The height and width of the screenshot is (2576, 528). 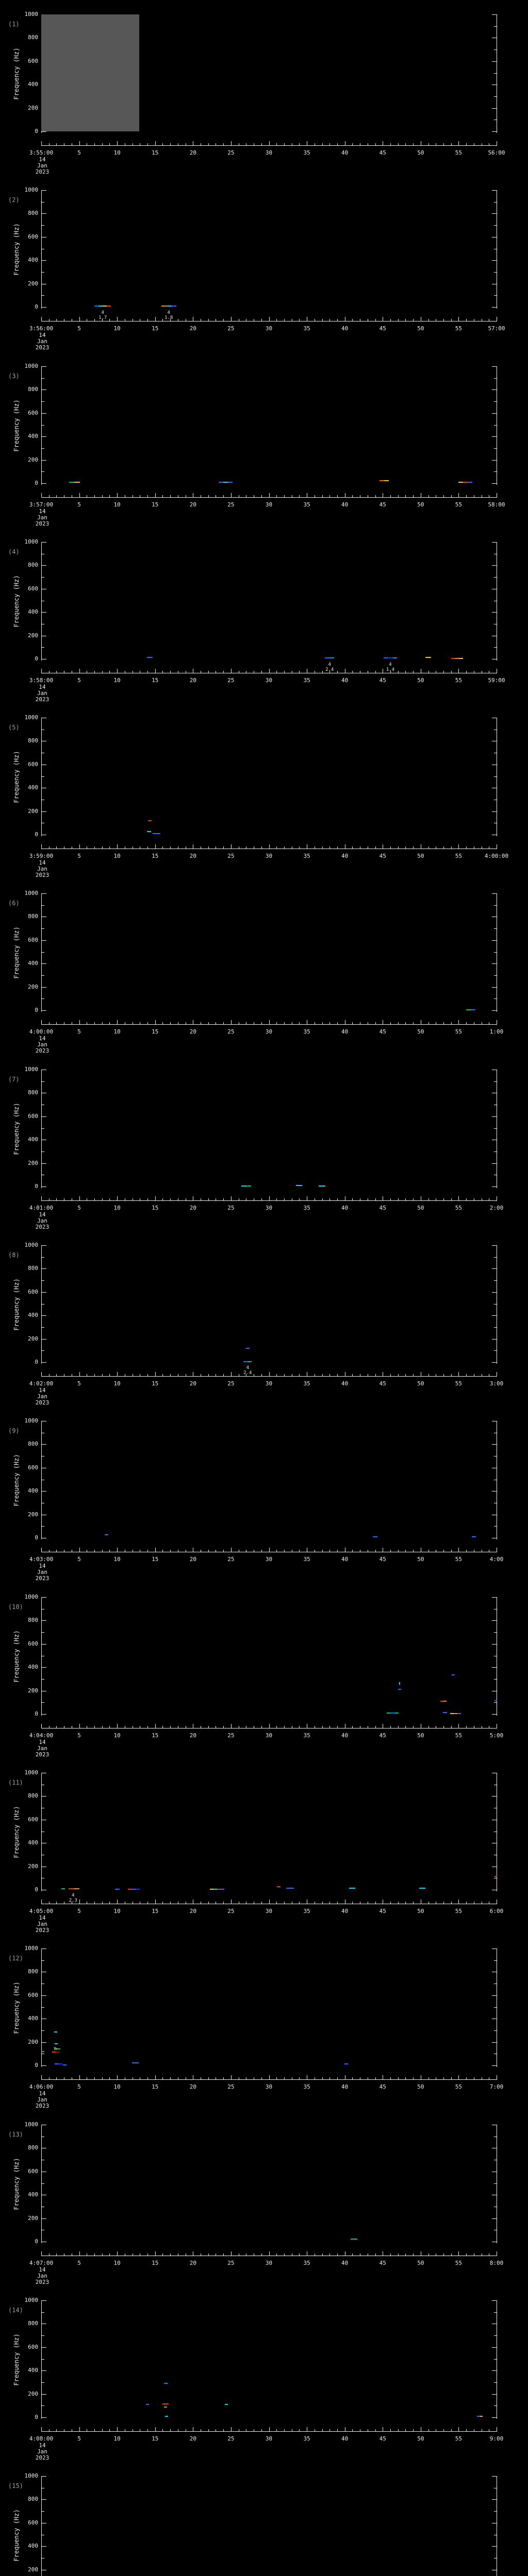 I want to click on y-tick-label: 600, so click(x=33, y=1820).